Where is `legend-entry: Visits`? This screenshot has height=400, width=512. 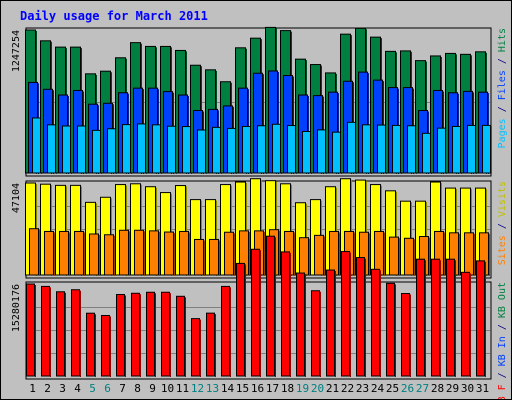
legend-entry: Visits is located at coordinates (502, 199).